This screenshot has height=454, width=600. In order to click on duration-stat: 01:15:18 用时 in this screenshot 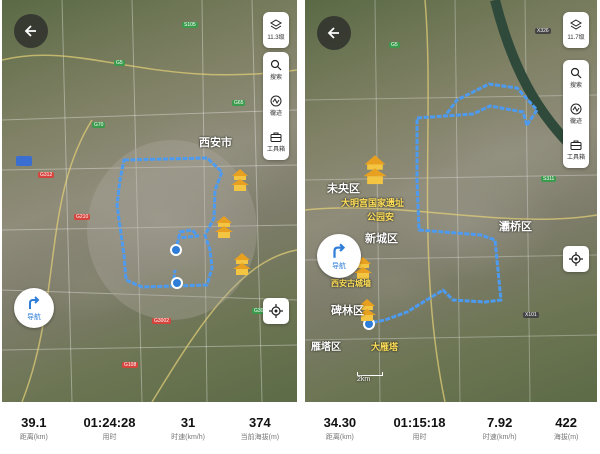, I will do `click(419, 427)`.